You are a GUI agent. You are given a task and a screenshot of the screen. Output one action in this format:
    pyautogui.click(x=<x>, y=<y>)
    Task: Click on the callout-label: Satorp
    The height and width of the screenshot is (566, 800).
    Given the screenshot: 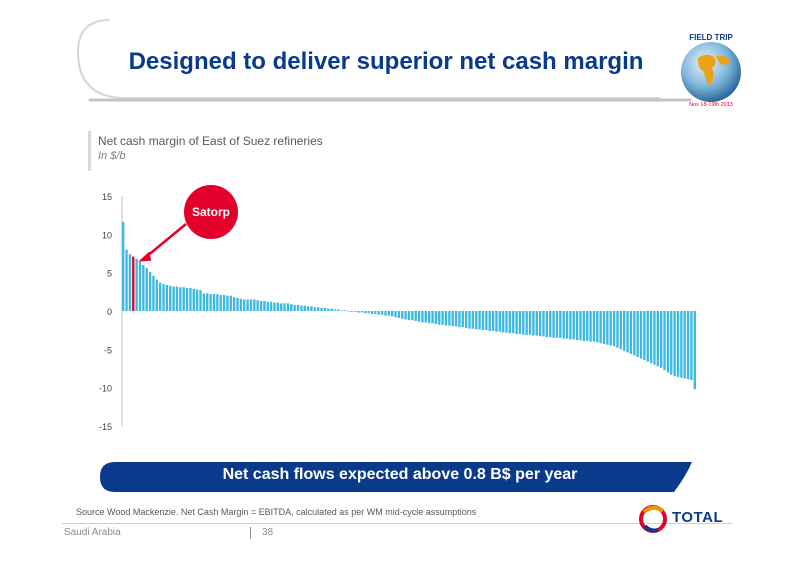 What is the action you would take?
    pyautogui.click(x=211, y=212)
    